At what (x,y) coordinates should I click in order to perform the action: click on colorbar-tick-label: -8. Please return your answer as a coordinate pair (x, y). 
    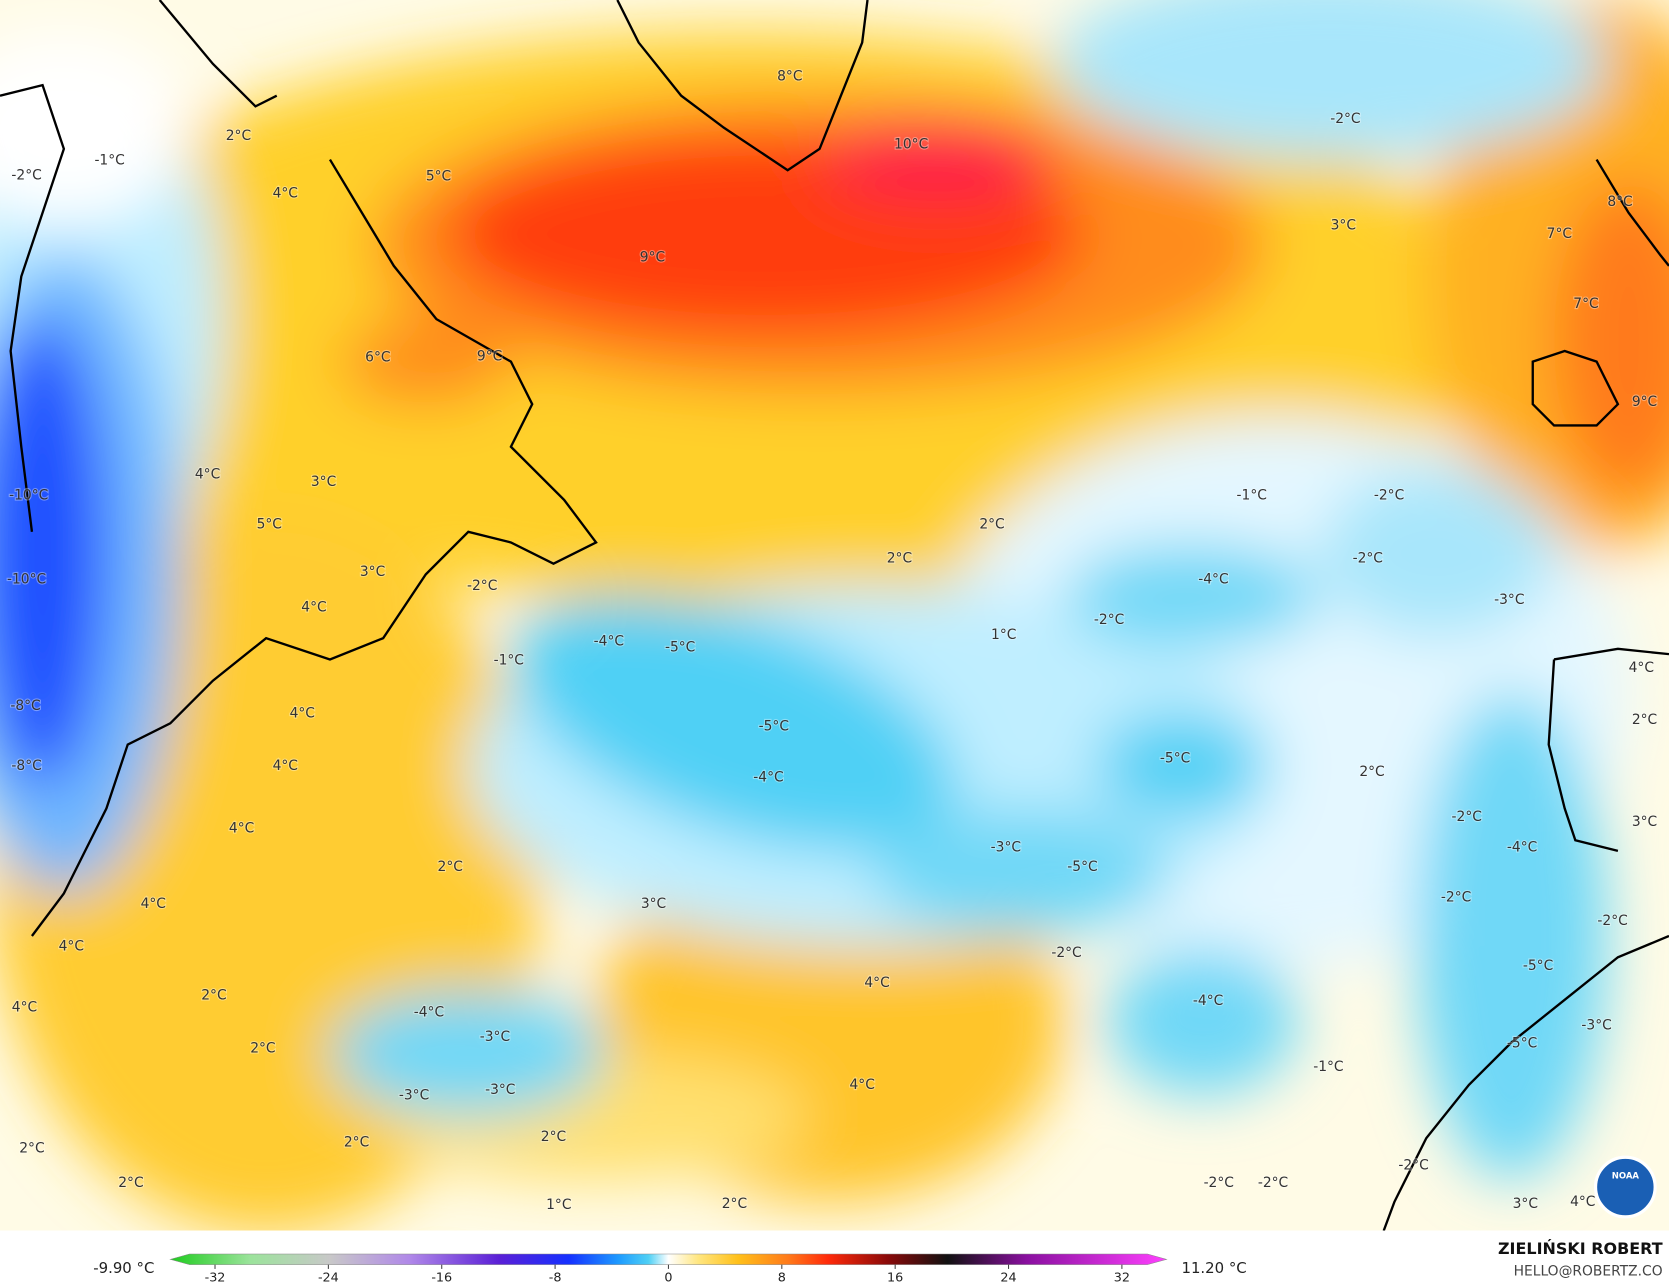
    Looking at the image, I should click on (555, 1278).